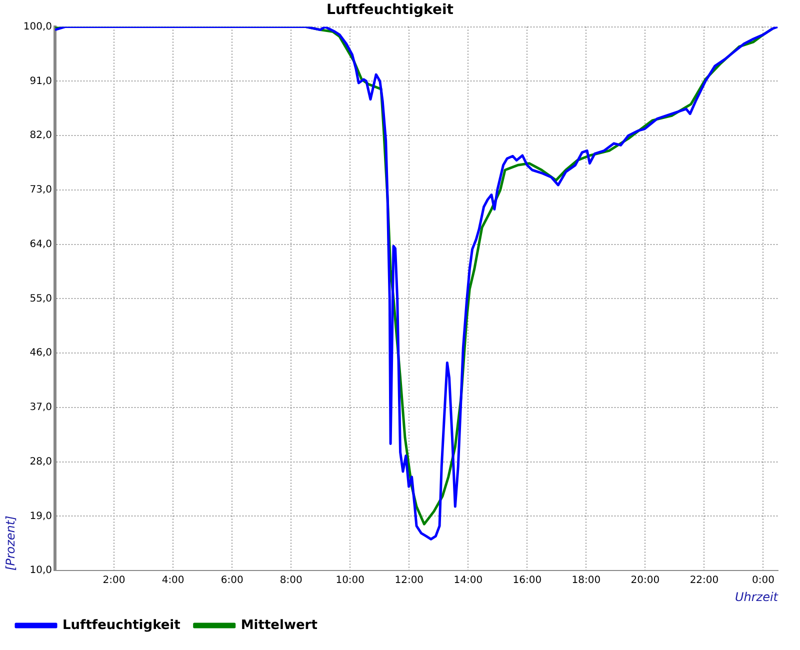  What do you see at coordinates (37, 26) in the screenshot?
I see `y-tick-label: 100,0` at bounding box center [37, 26].